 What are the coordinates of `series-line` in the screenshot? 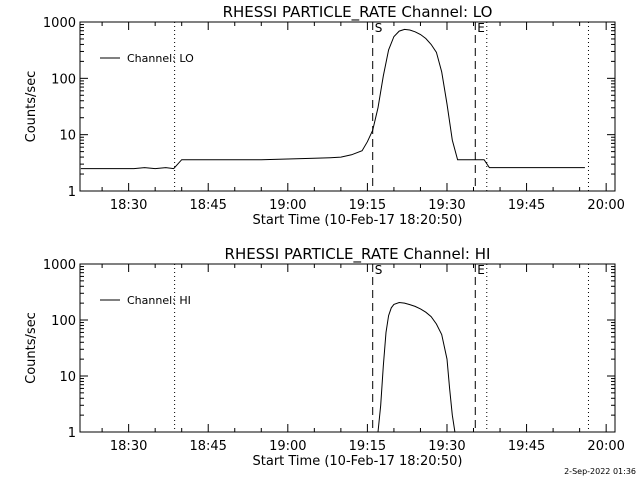 It's located at (416, 367).